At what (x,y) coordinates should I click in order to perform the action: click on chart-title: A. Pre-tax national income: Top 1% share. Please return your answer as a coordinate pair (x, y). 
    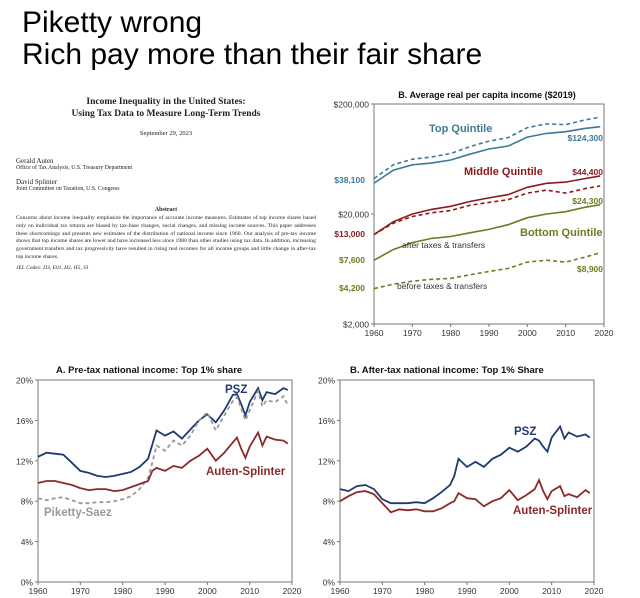
    Looking at the image, I should click on (149, 370).